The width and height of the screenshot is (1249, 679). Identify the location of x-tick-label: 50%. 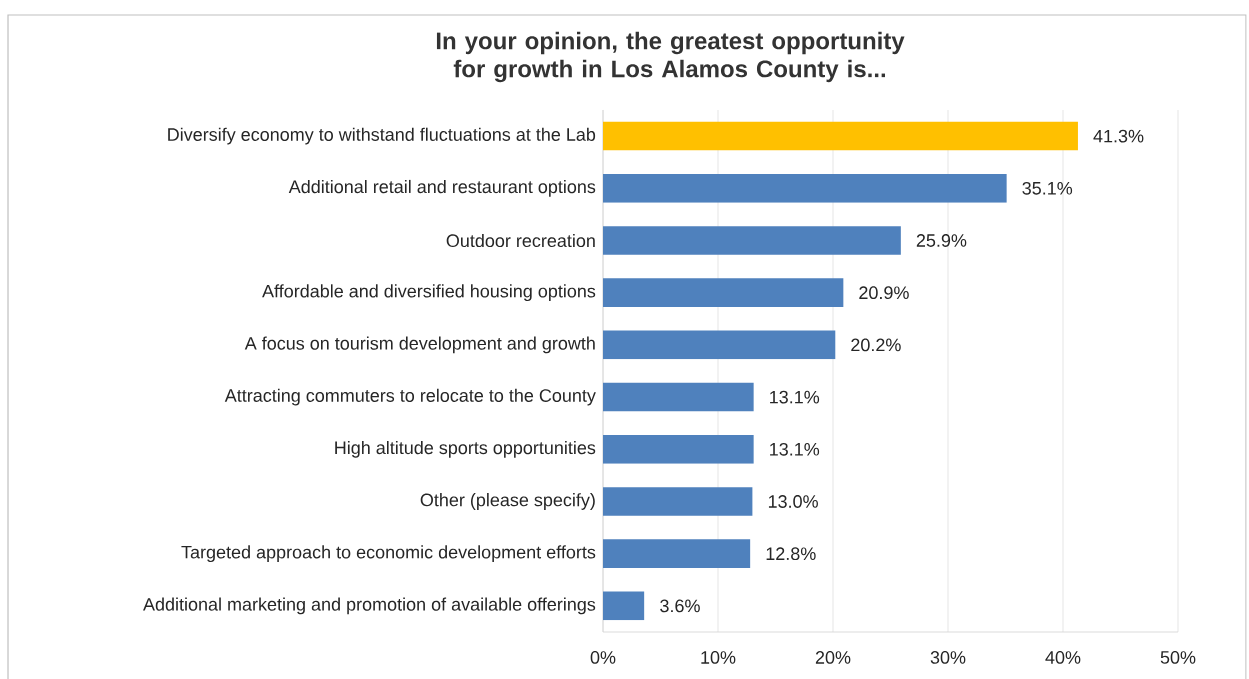
(1178, 657).